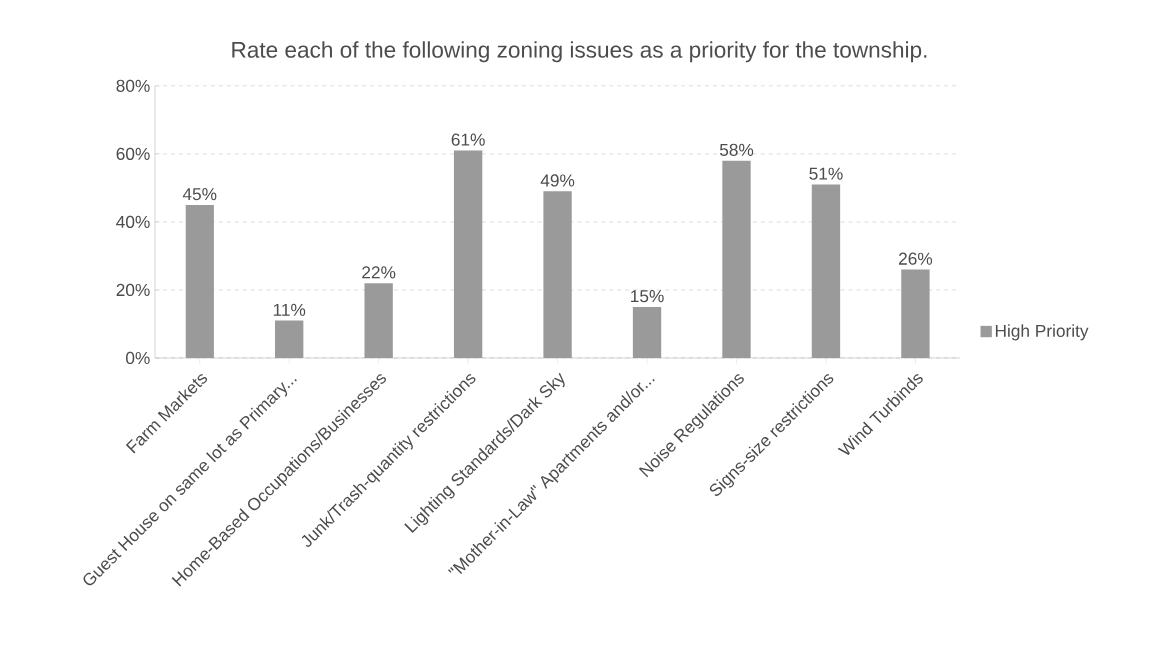 This screenshot has width=1159, height=664. I want to click on y-tick-label: 0%, so click(138, 358).